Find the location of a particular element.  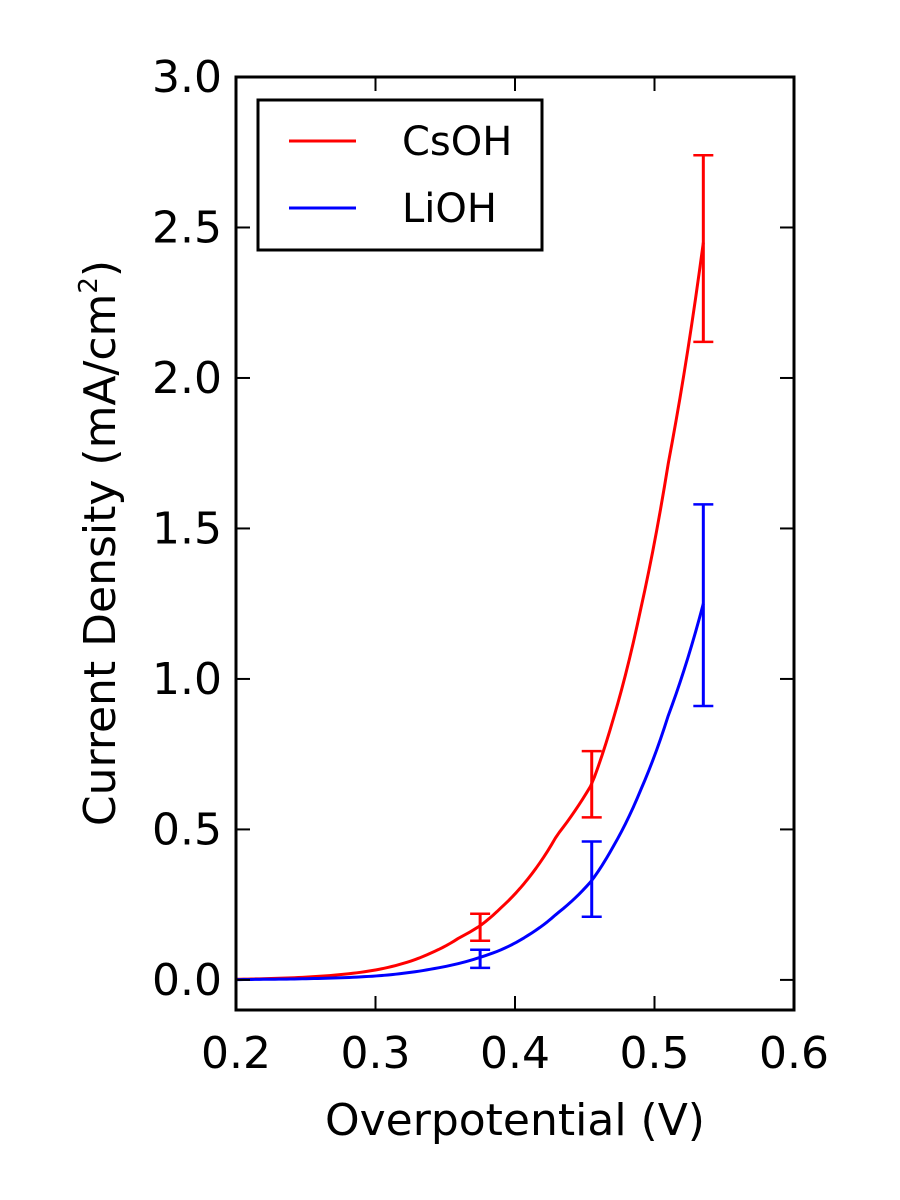

y-tick-label: 2.5 is located at coordinates (187, 227).